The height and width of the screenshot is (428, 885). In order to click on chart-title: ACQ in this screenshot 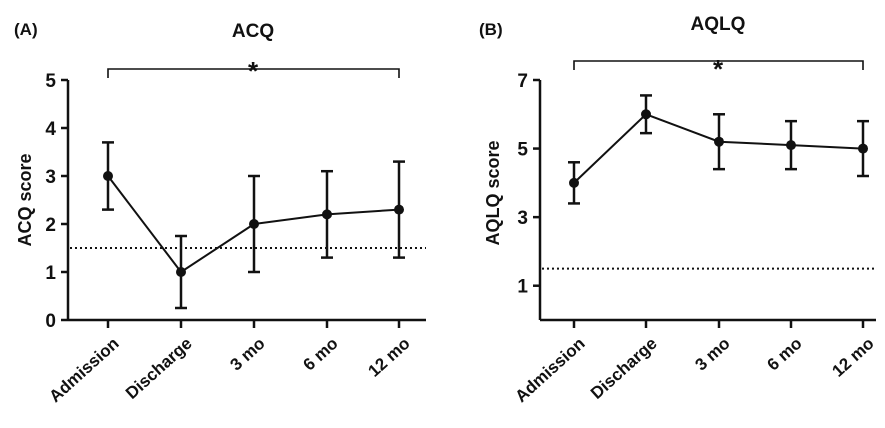, I will do `click(253, 31)`.